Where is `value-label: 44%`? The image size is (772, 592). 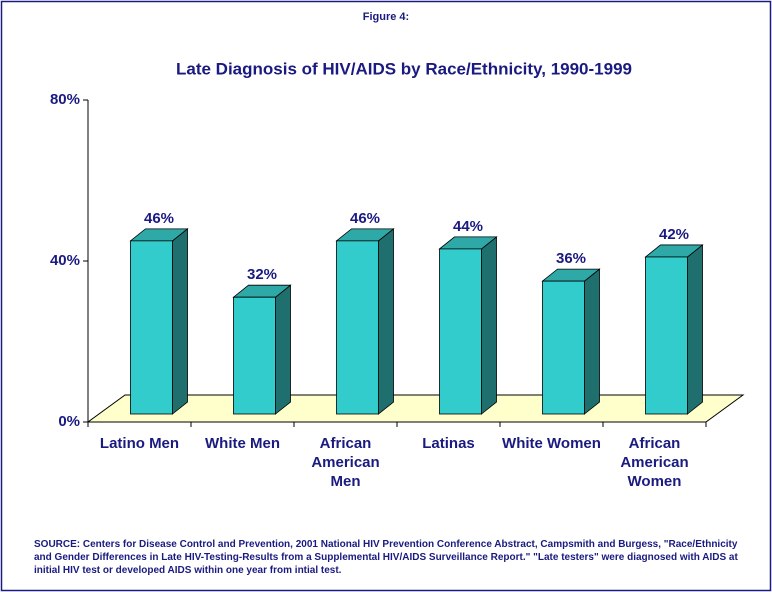 value-label: 44% is located at coordinates (468, 226).